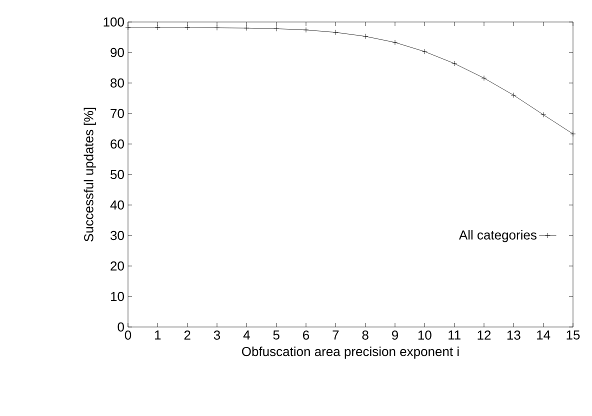 The width and height of the screenshot is (592, 416). What do you see at coordinates (114, 22) in the screenshot?
I see `y-tick-label: 100` at bounding box center [114, 22].